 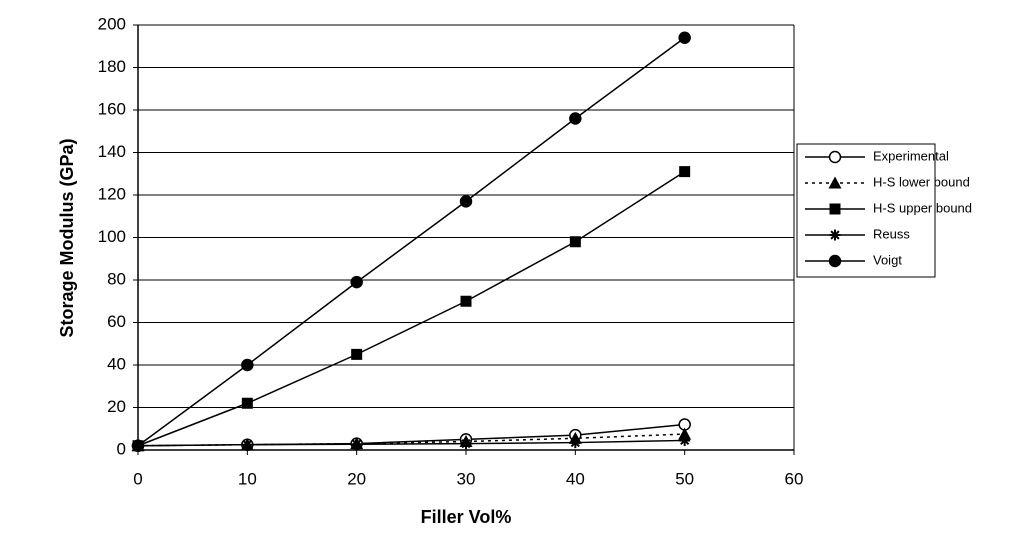 What do you see at coordinates (575, 478) in the screenshot?
I see `x-tick-label: 40` at bounding box center [575, 478].